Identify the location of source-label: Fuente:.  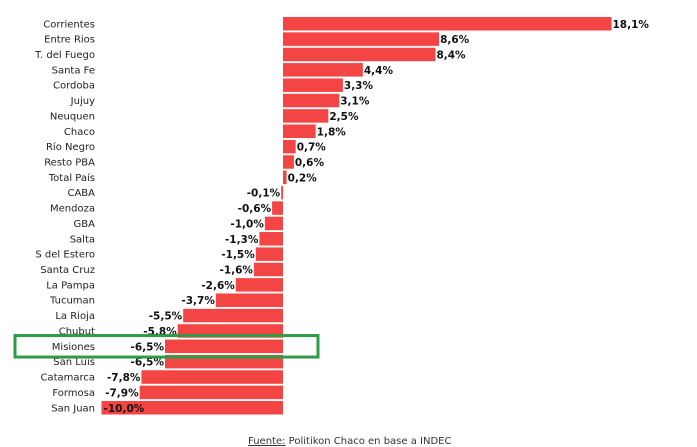
(267, 441).